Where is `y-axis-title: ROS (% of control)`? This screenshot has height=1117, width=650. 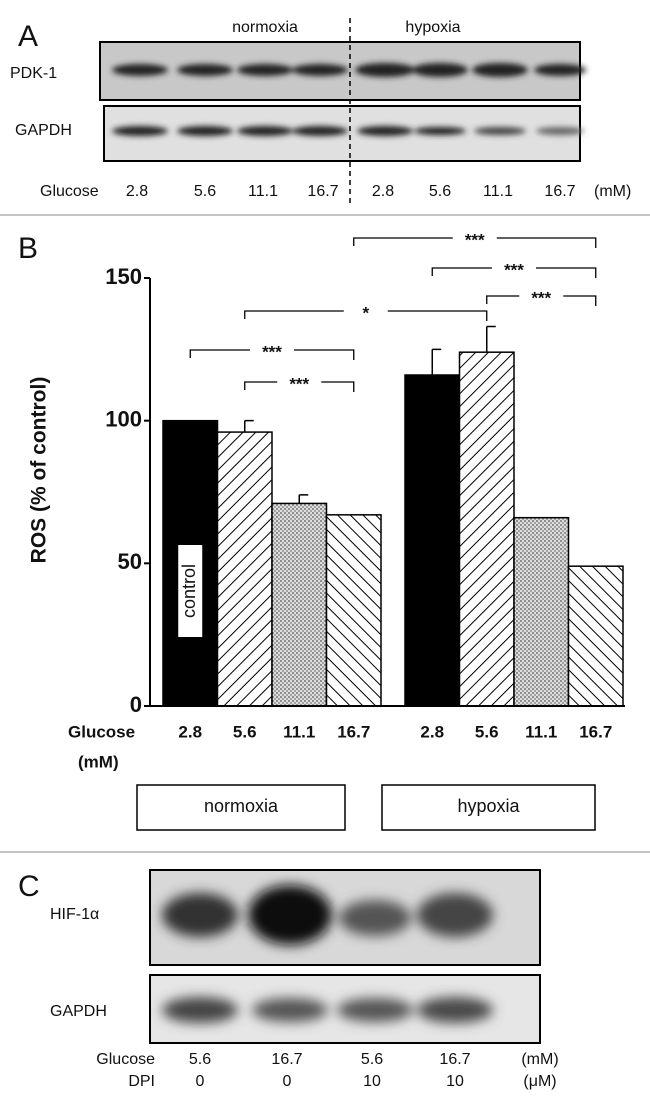
y-axis-title: ROS (% of control) is located at coordinates (39, 470).